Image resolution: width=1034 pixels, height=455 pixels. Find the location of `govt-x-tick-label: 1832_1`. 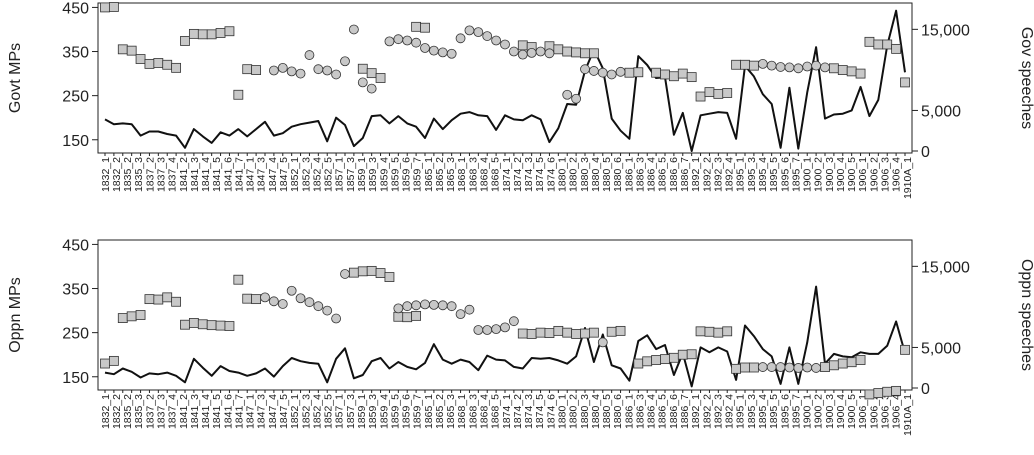

govt-x-tick-label: 1832_1 is located at coordinates (106, 174).